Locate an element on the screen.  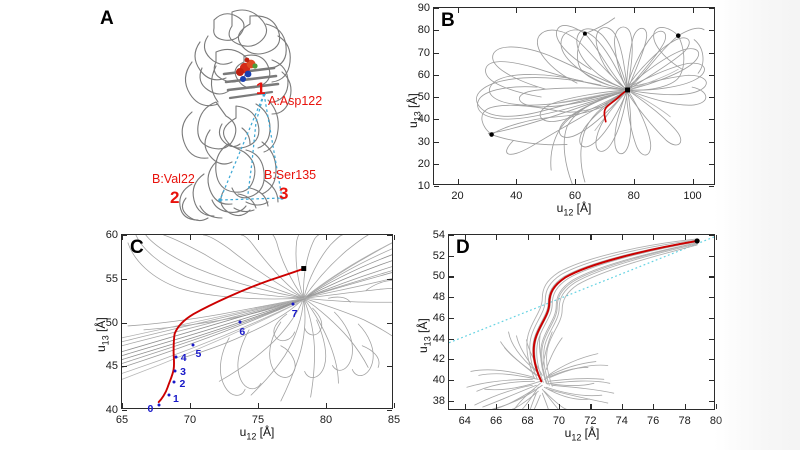
panel-b-yaxis-unit: [Å] is located at coordinates (413, 102).